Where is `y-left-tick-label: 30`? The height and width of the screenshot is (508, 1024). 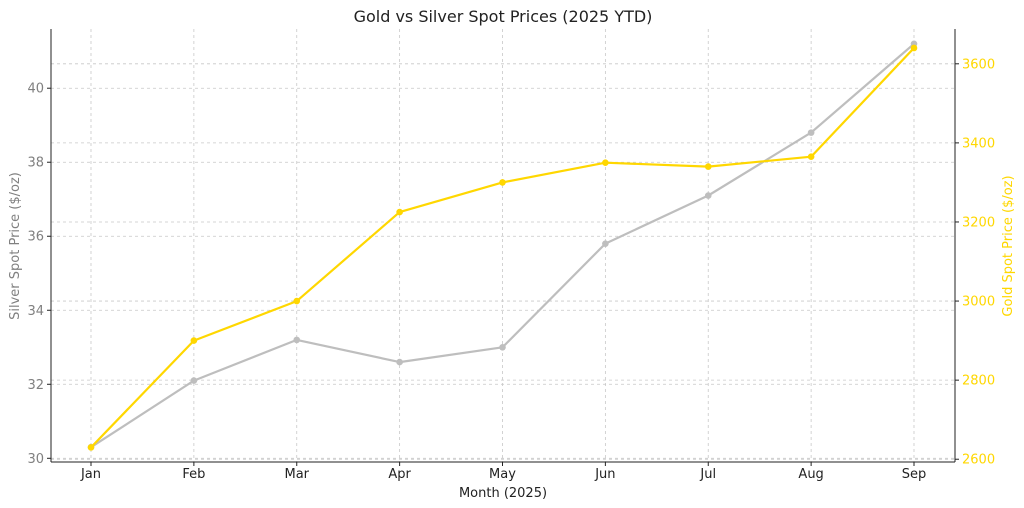
y-left-tick-label: 30 is located at coordinates (35, 459).